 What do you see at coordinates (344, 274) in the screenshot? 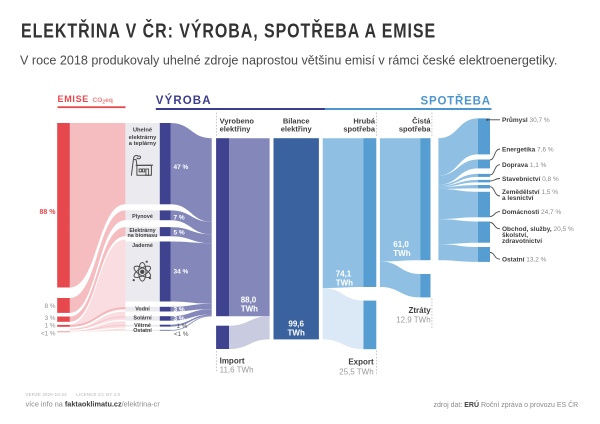
I see `svg-text: 74,1` at bounding box center [344, 274].